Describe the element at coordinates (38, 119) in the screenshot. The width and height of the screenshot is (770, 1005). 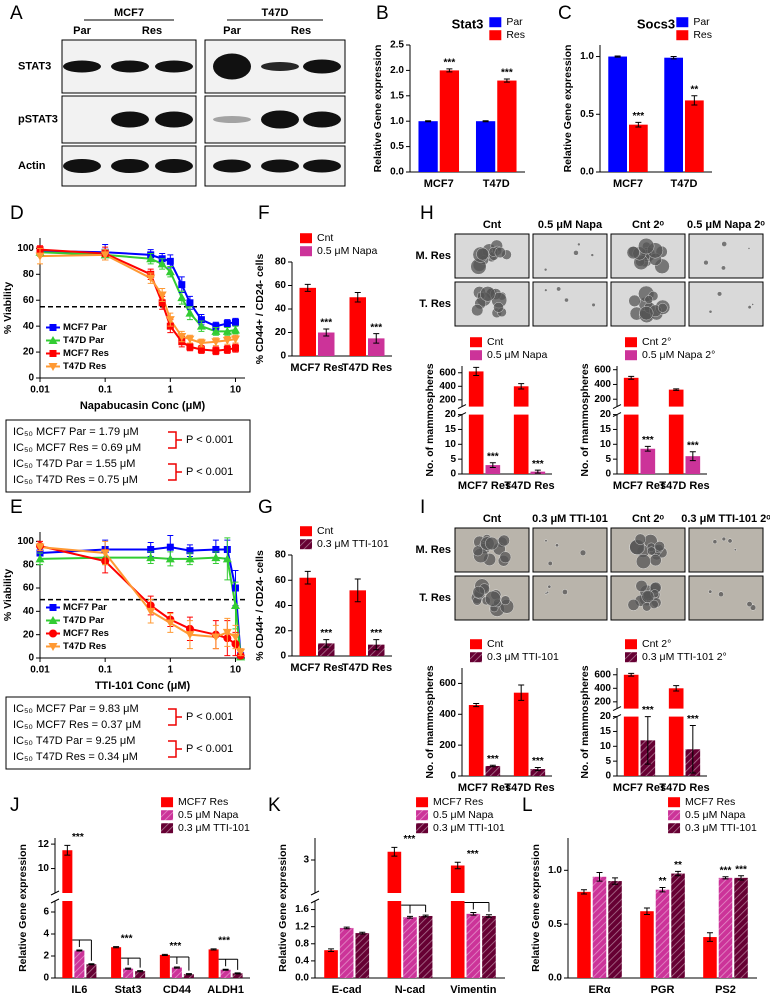
I see `blot-row-label: pSTAT3` at that location.